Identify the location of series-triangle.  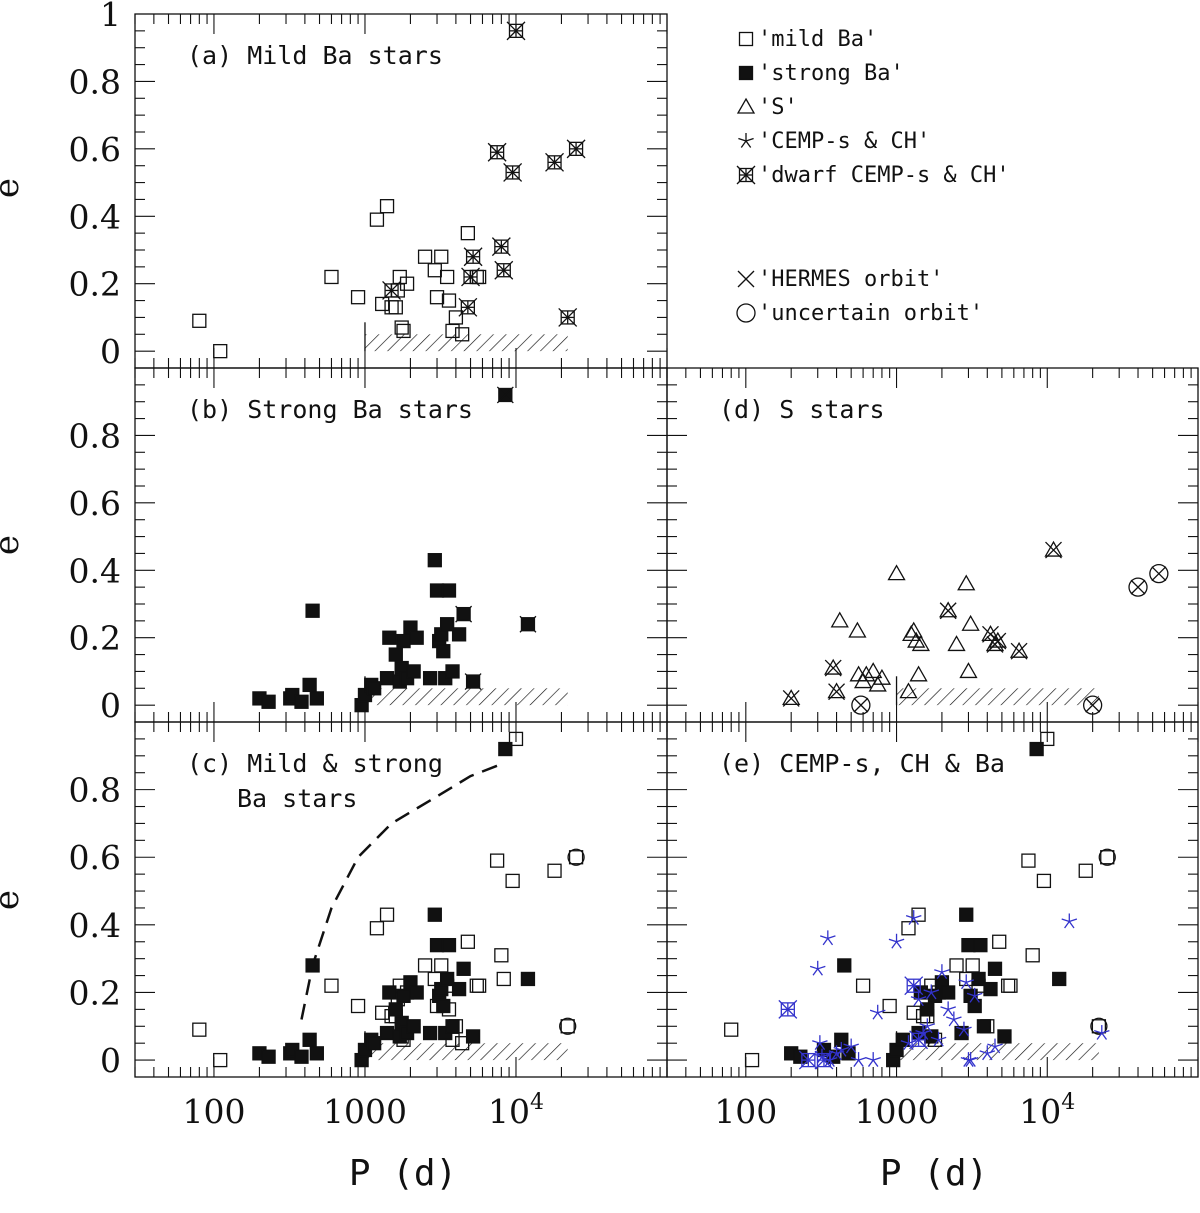
(905, 631).